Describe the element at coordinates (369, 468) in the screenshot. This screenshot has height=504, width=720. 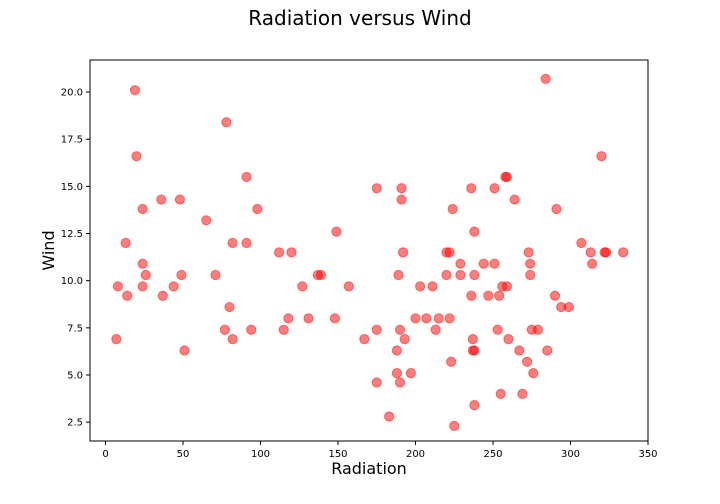
I see `x-axis-label: Radiation` at that location.